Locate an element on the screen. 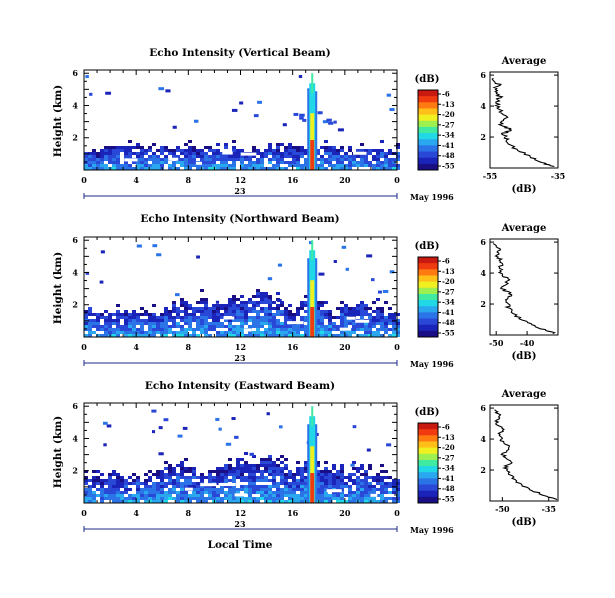  profile-line is located at coordinates (524, 289).